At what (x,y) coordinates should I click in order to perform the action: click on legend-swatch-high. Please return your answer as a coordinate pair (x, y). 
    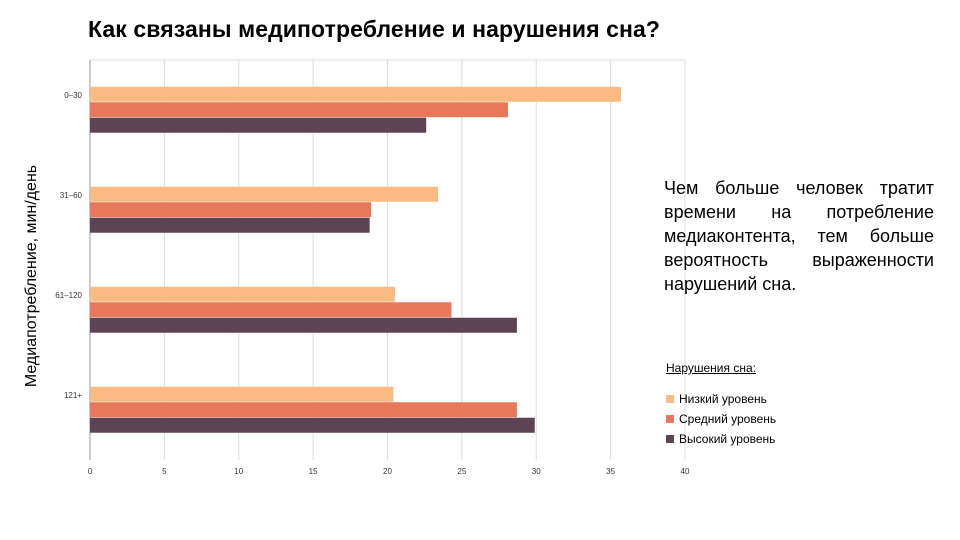
    Looking at the image, I should click on (670, 439).